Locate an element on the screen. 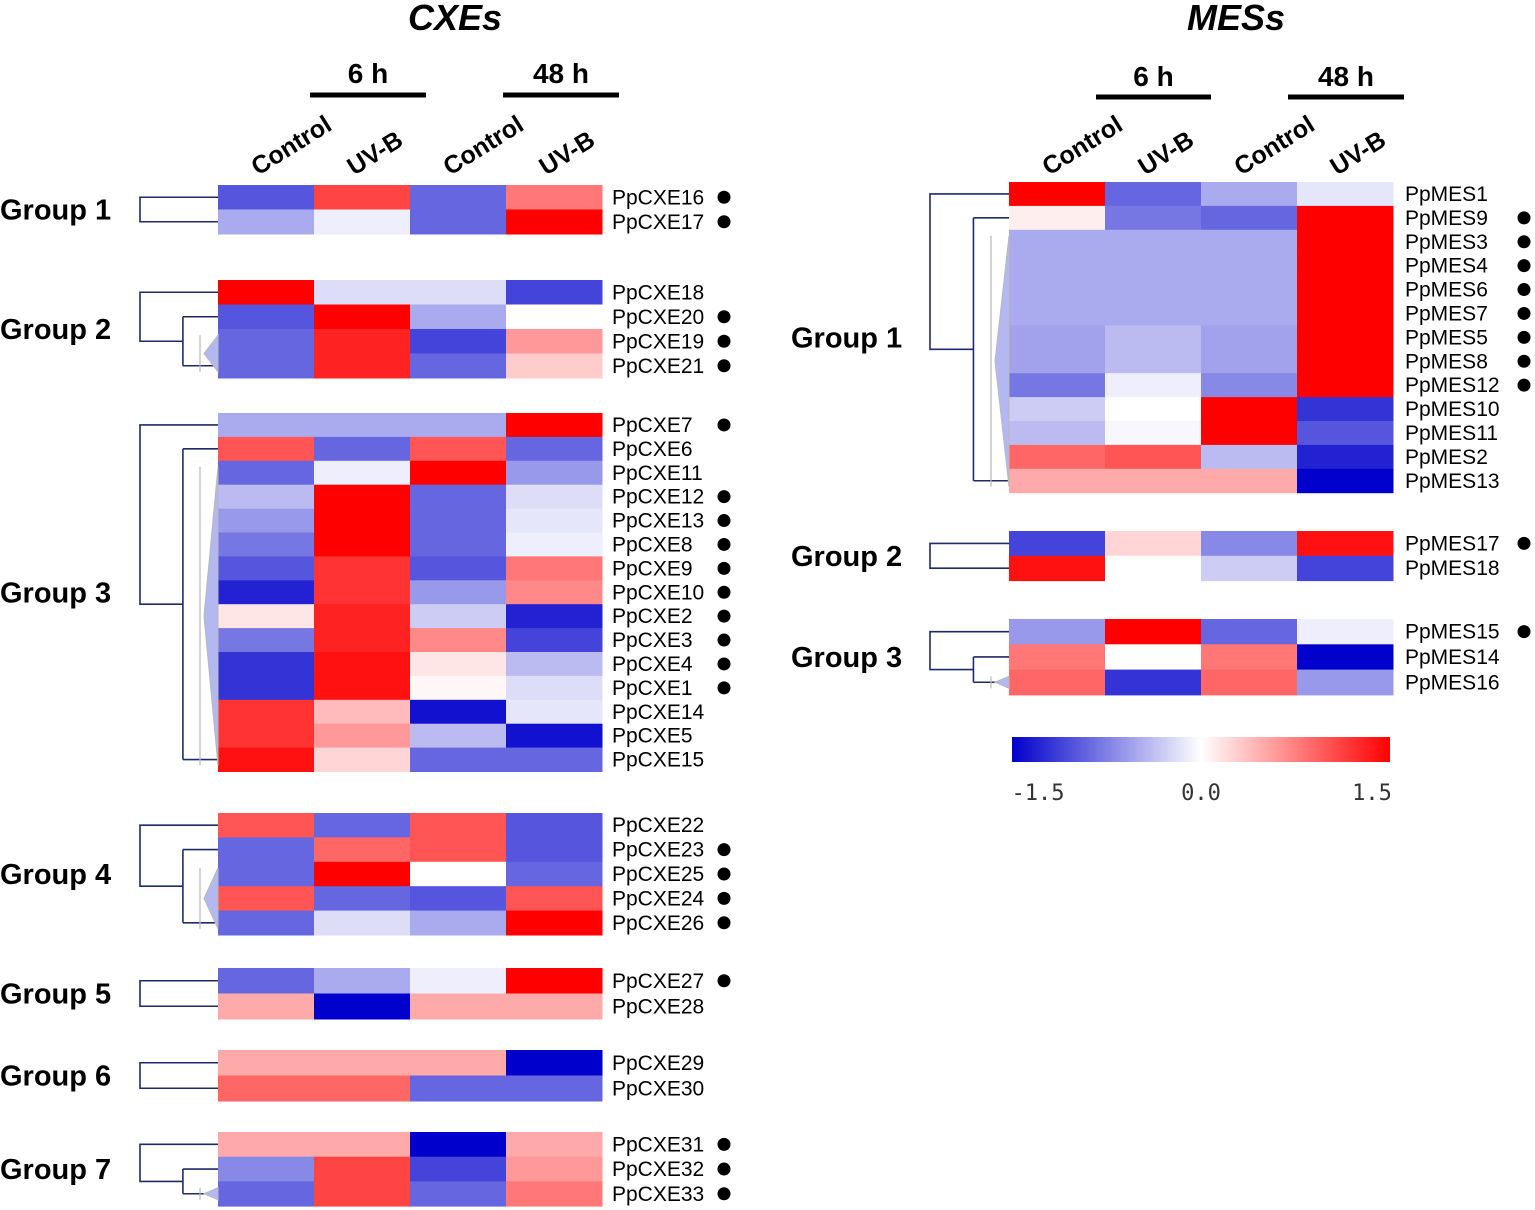 The height and width of the screenshot is (1210, 1535). gene-label: PpCXE22 is located at coordinates (658, 825).